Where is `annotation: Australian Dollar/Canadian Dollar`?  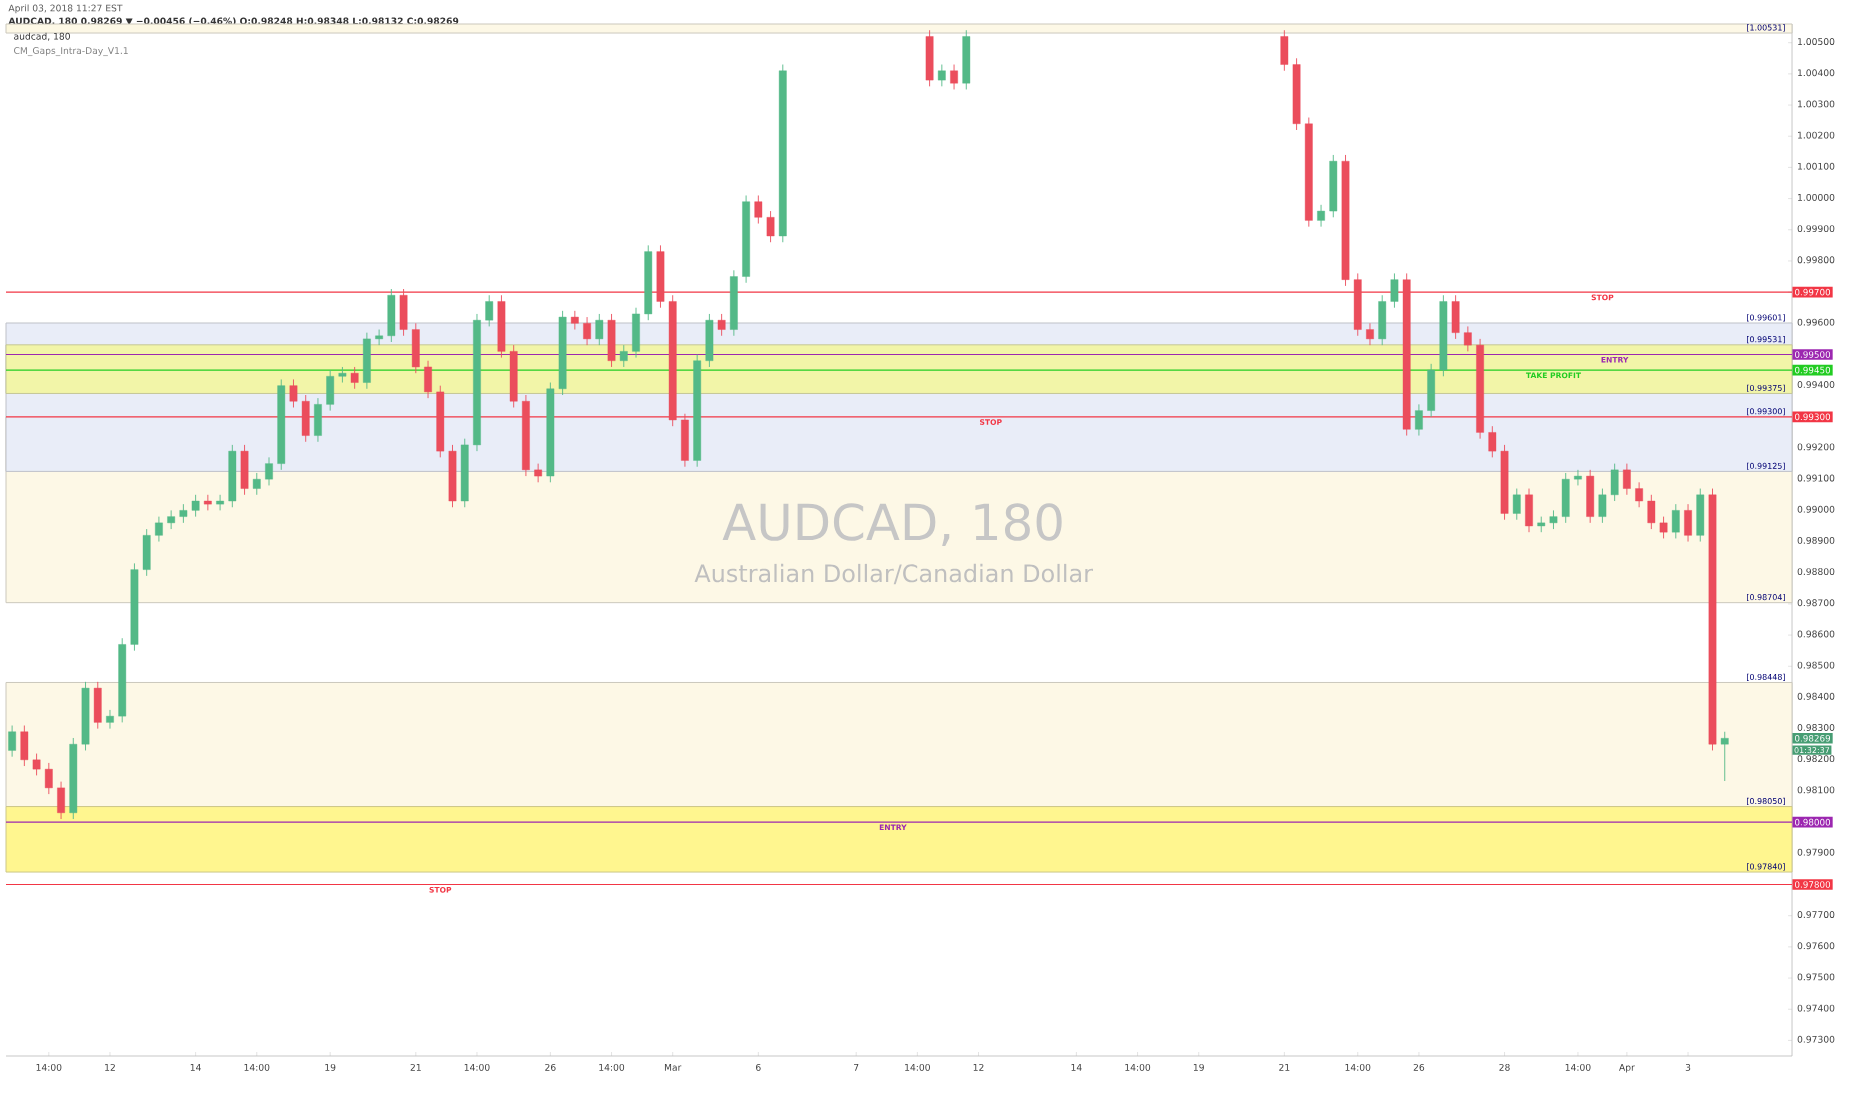 annotation: Australian Dollar/Canadian Dollar is located at coordinates (893, 574).